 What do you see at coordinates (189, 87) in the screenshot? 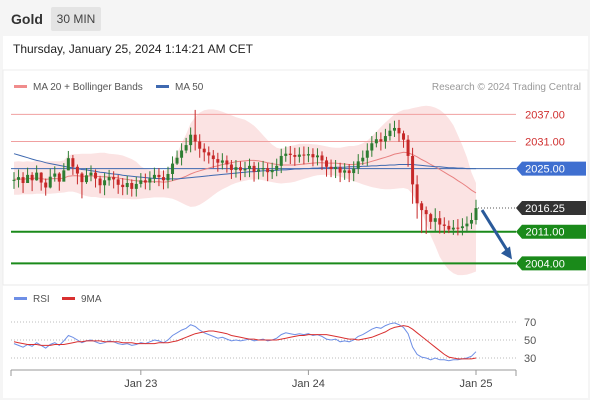
I see `ma50-legend-label: MA 50` at bounding box center [189, 87].